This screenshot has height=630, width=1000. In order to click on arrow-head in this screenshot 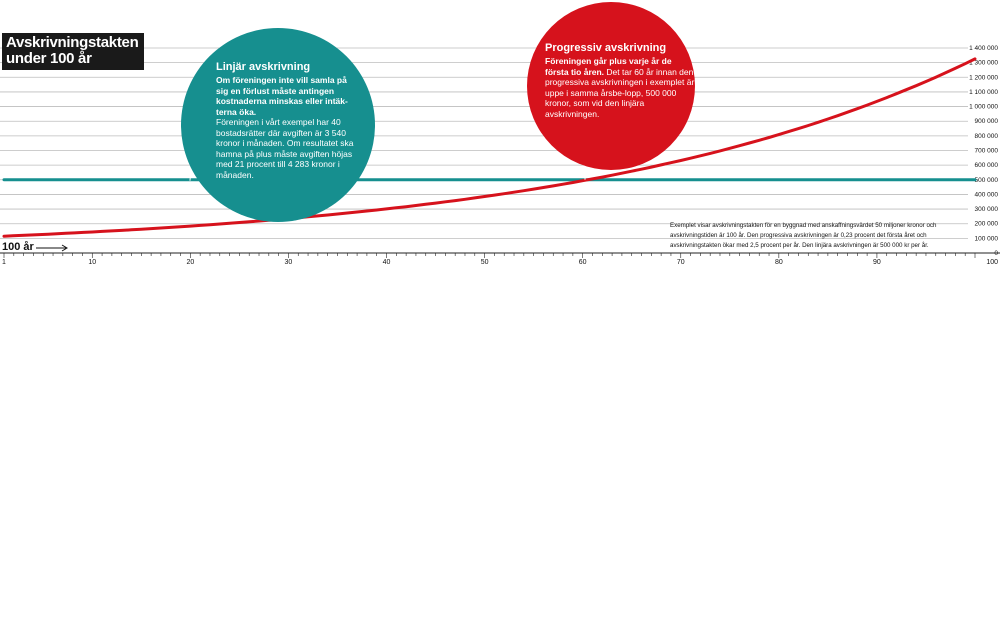, I will do `click(64, 248)`.